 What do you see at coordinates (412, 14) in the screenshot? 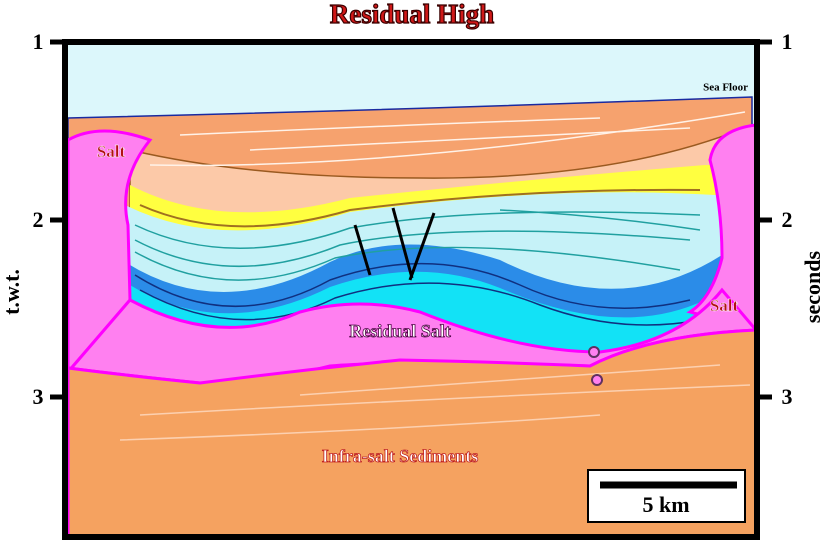
I see `title: Residual High` at bounding box center [412, 14].